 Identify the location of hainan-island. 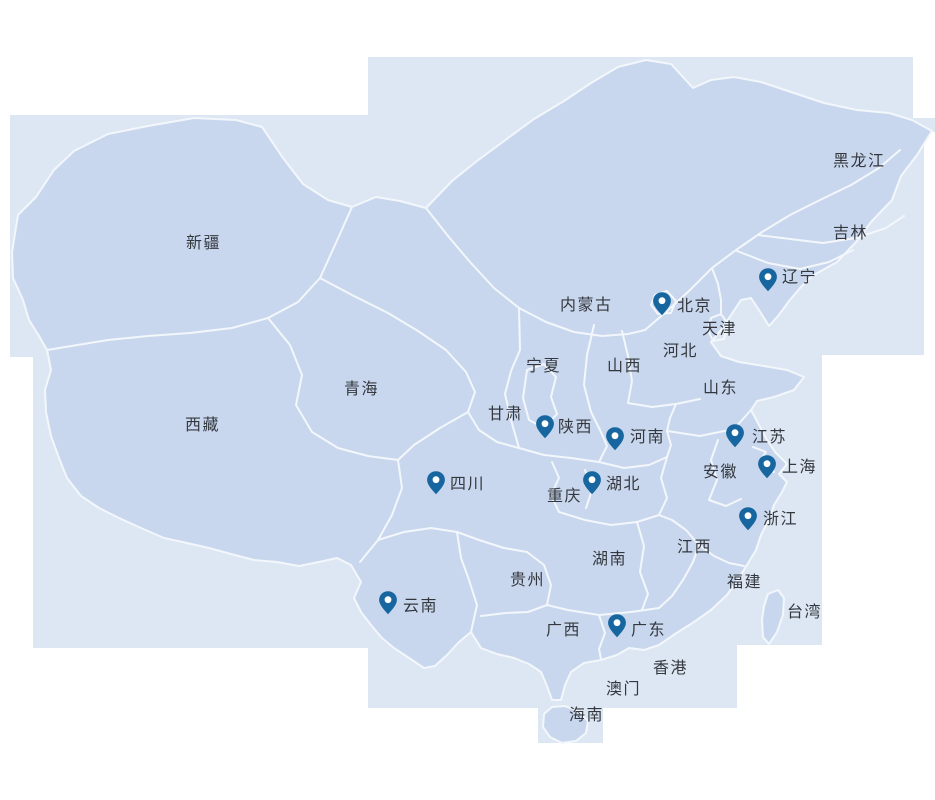
(565, 724).